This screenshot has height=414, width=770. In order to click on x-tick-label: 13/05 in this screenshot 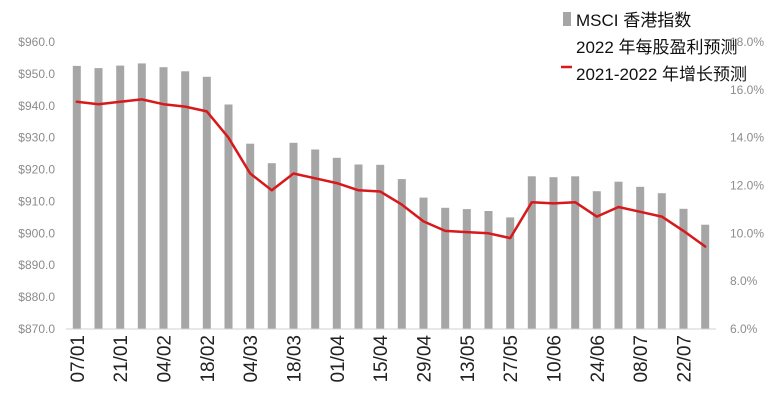, I will do `click(468, 359)`.